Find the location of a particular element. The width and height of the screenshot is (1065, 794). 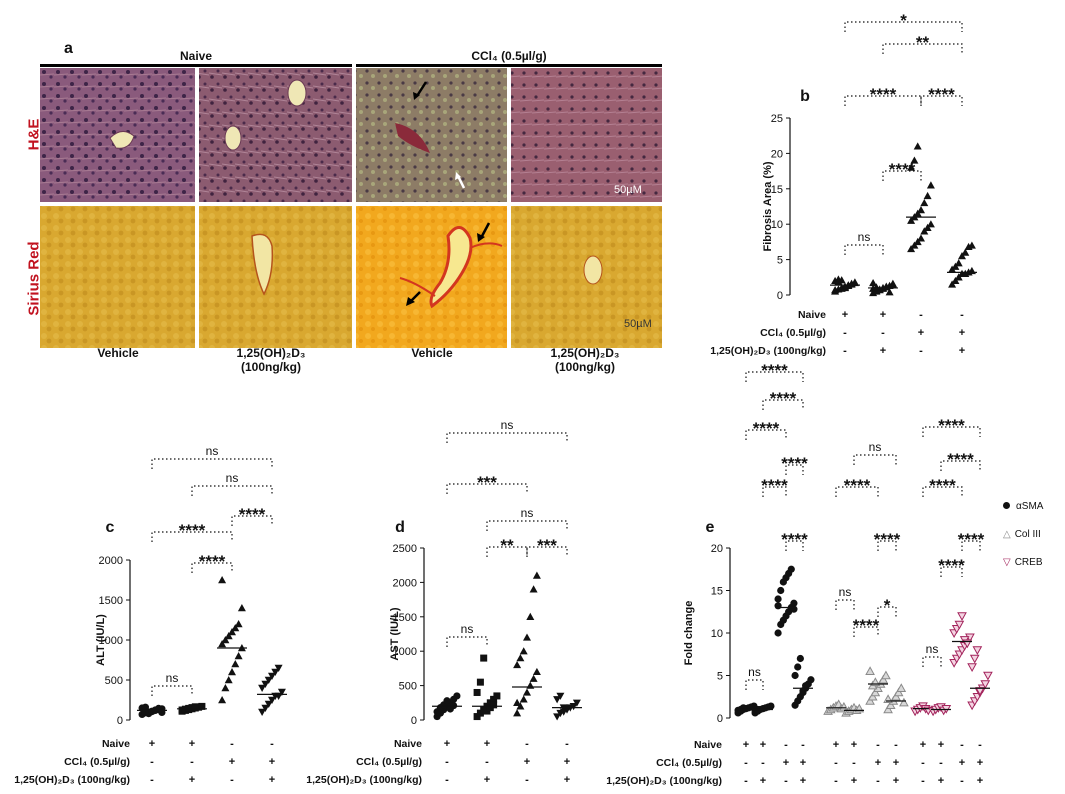

sig-bracket-d-label: ns is located at coordinates (507, 425).